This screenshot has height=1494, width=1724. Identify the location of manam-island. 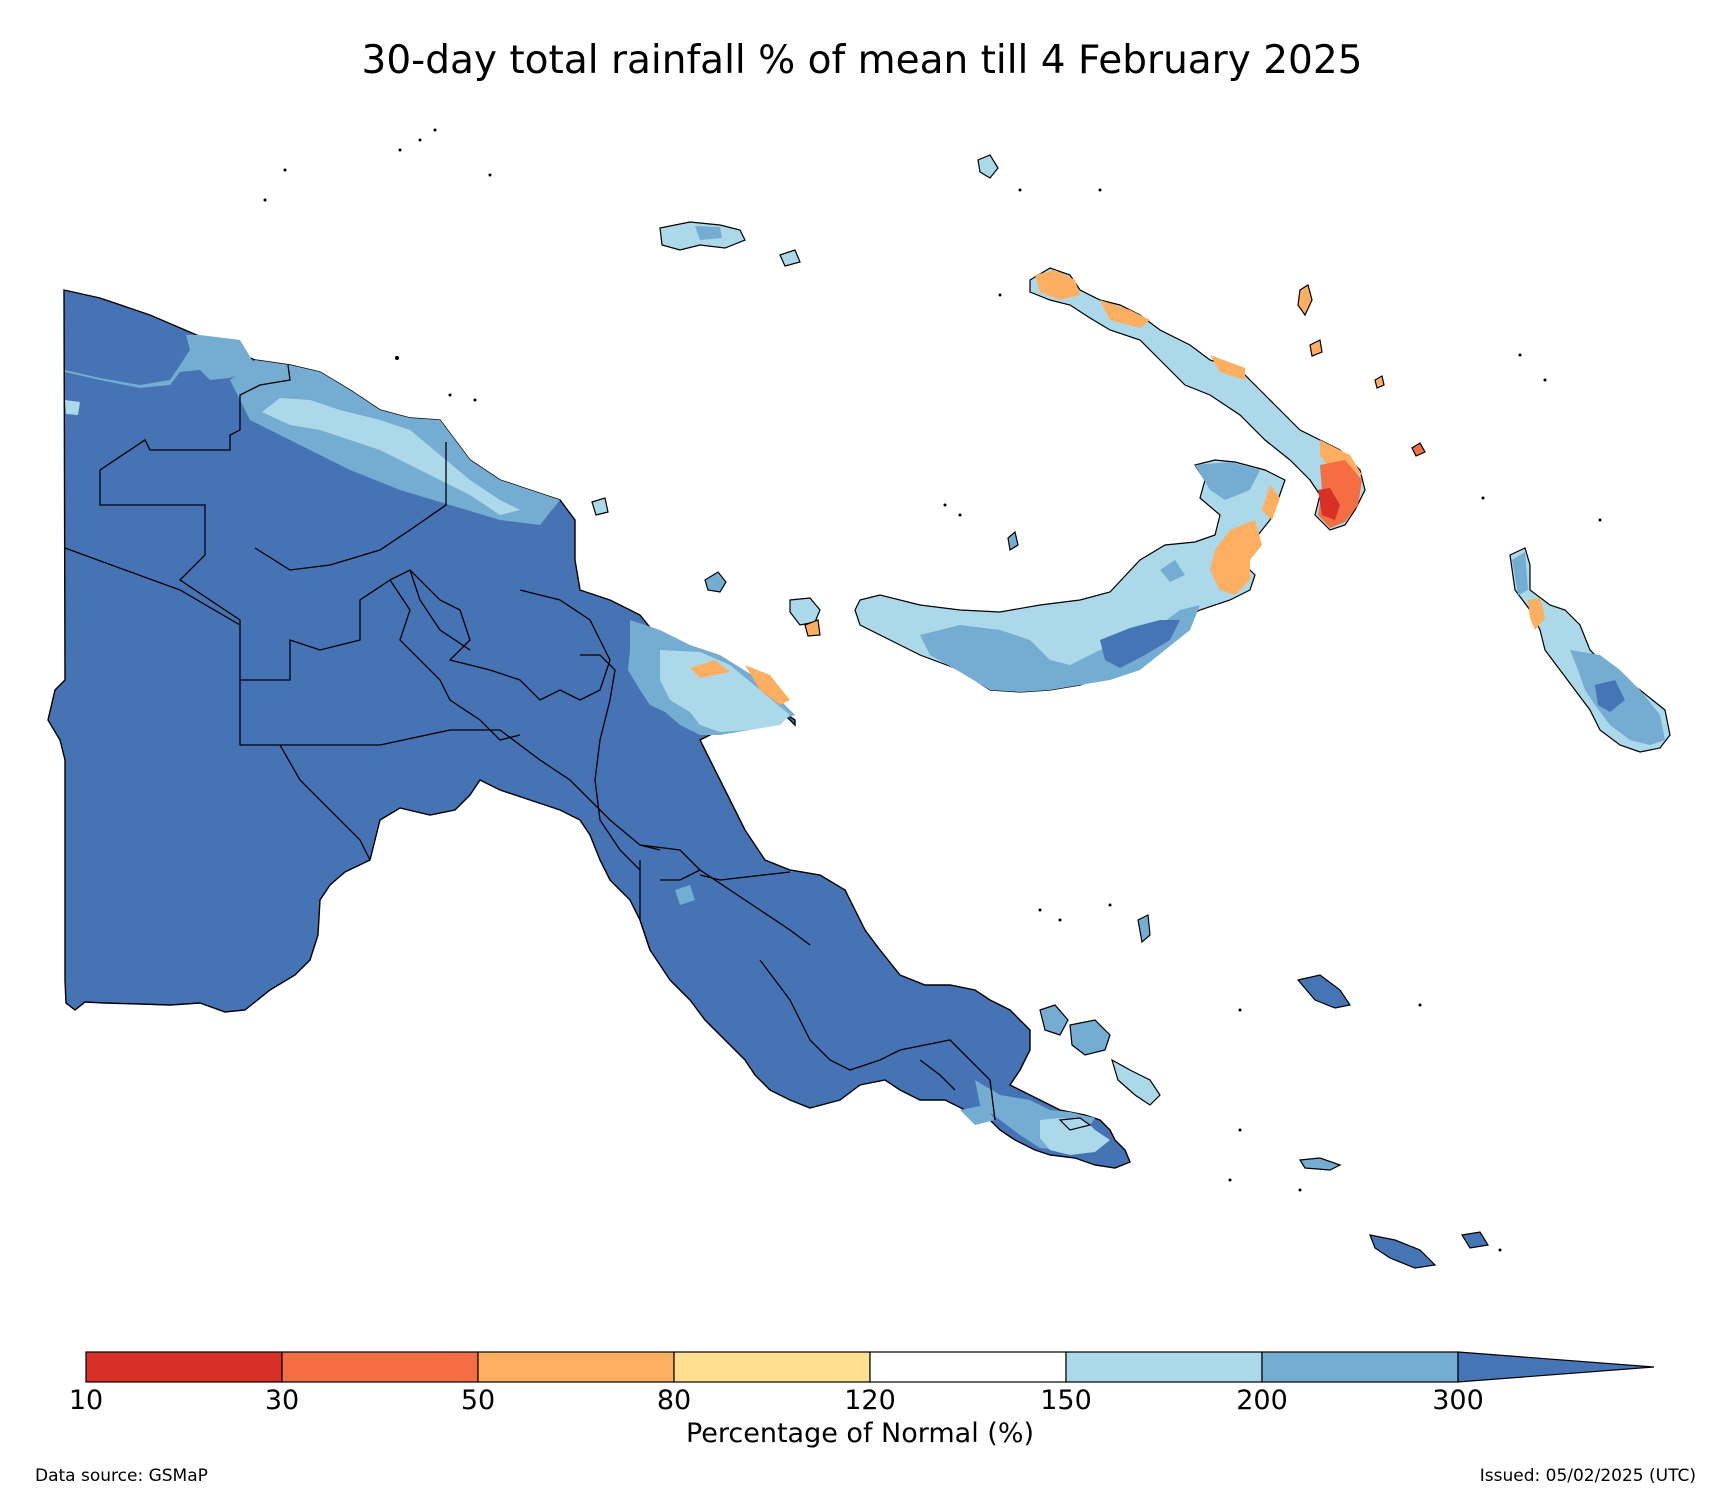
(600, 506).